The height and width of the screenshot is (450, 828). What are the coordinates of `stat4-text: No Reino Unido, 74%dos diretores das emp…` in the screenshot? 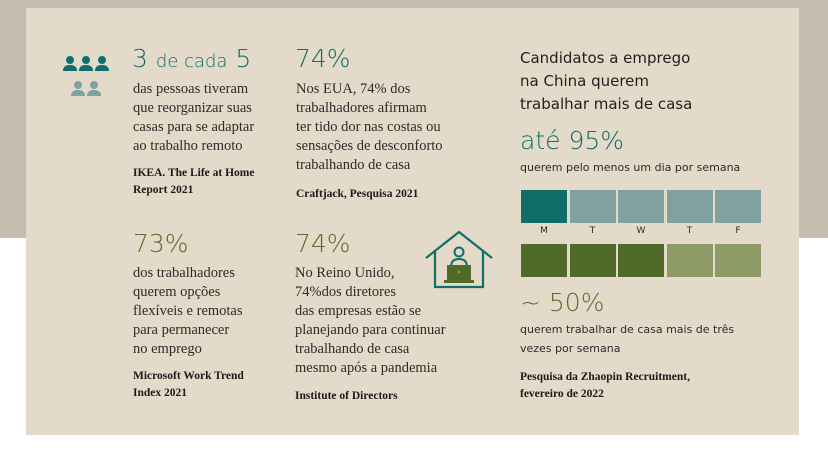 It's located at (370, 320).